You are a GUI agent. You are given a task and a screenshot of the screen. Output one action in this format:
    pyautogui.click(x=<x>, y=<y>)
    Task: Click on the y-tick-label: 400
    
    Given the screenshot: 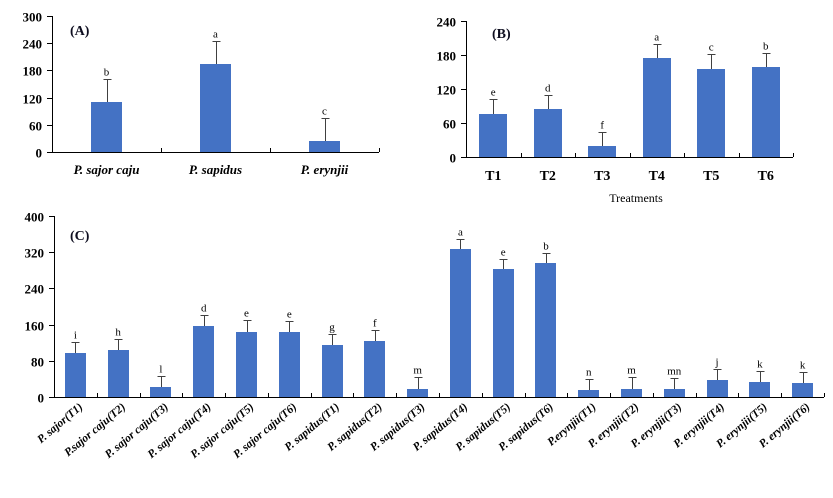 What is the action you would take?
    pyautogui.click(x=35, y=217)
    